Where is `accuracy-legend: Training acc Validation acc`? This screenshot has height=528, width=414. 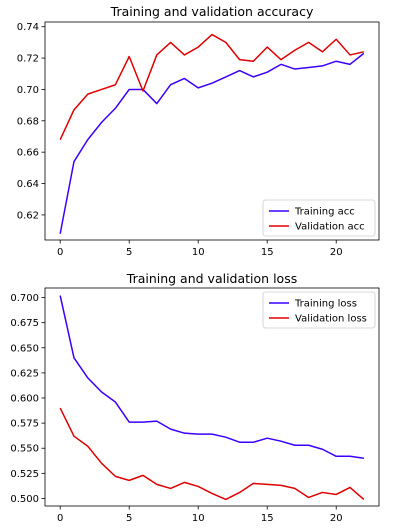 accuracy-legend: Training acc Validation acc is located at coordinates (319, 218).